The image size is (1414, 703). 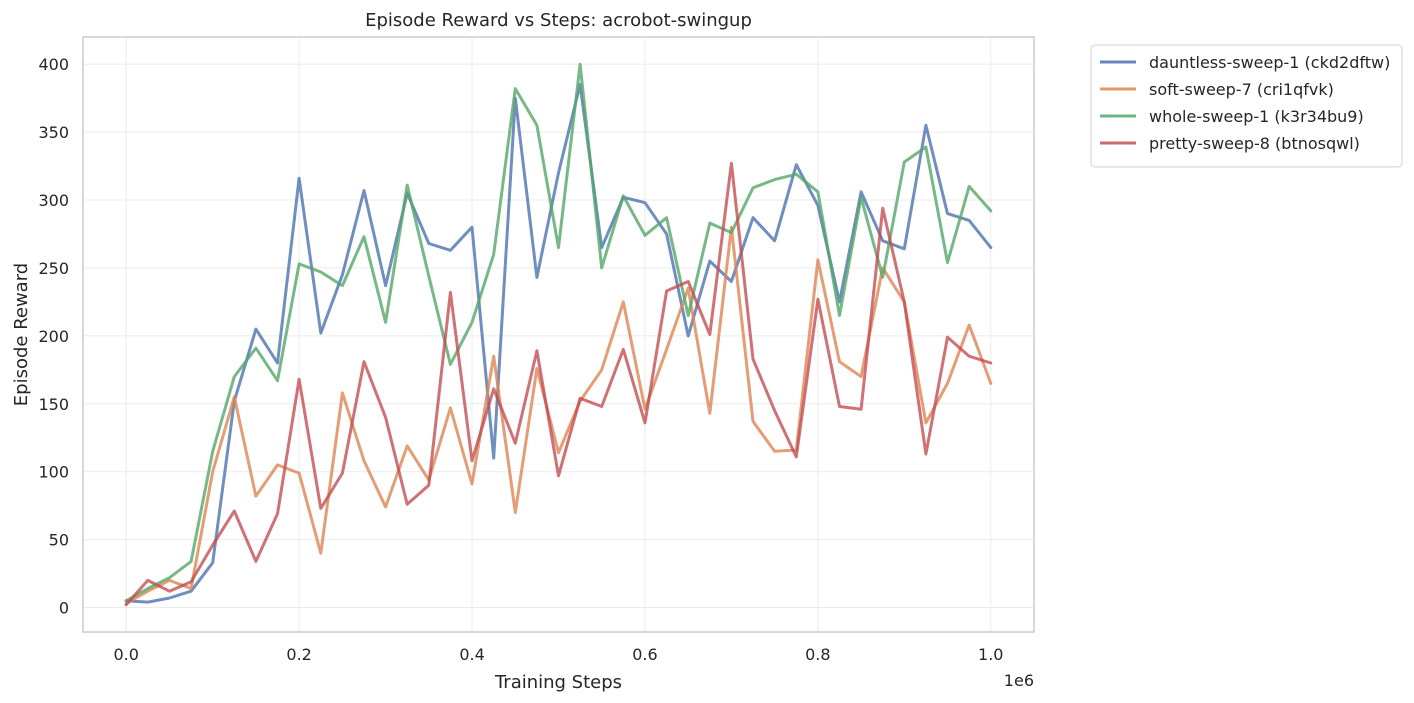 I want to click on x-axis-label: Training Steps, so click(x=558, y=682).